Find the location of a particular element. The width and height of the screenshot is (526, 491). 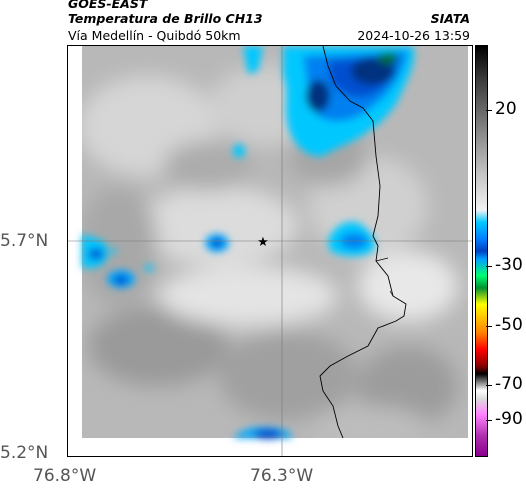

product-title: Temperatura de Brillo CH13 is located at coordinates (165, 18).